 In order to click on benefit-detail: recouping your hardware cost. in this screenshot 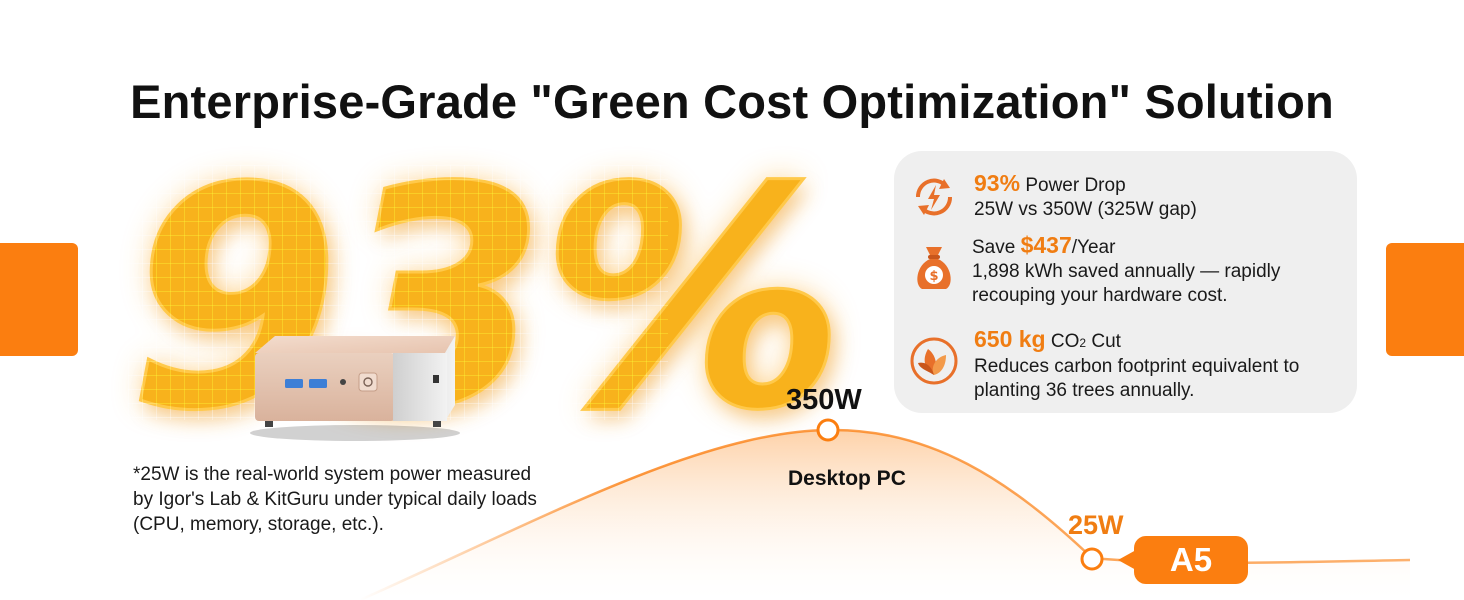, I will do `click(1100, 295)`.